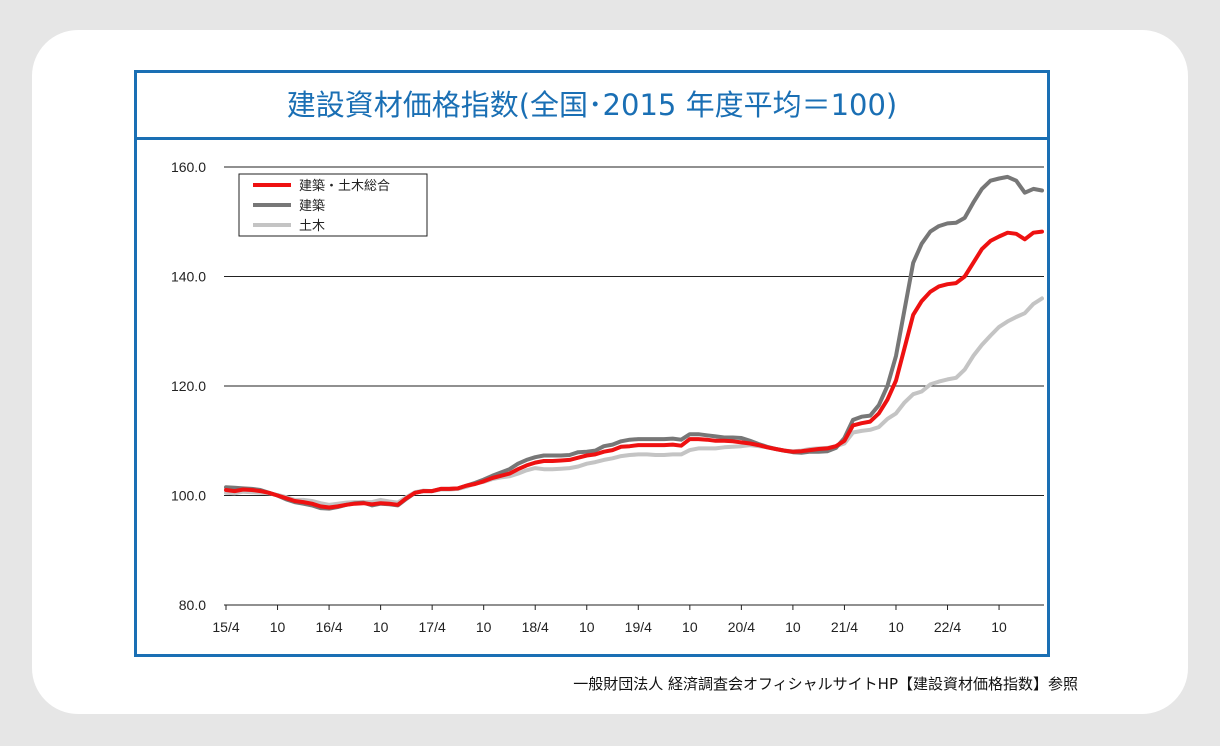 The image size is (1220, 746). I want to click on x-tick-label: 17/4, so click(432, 627).